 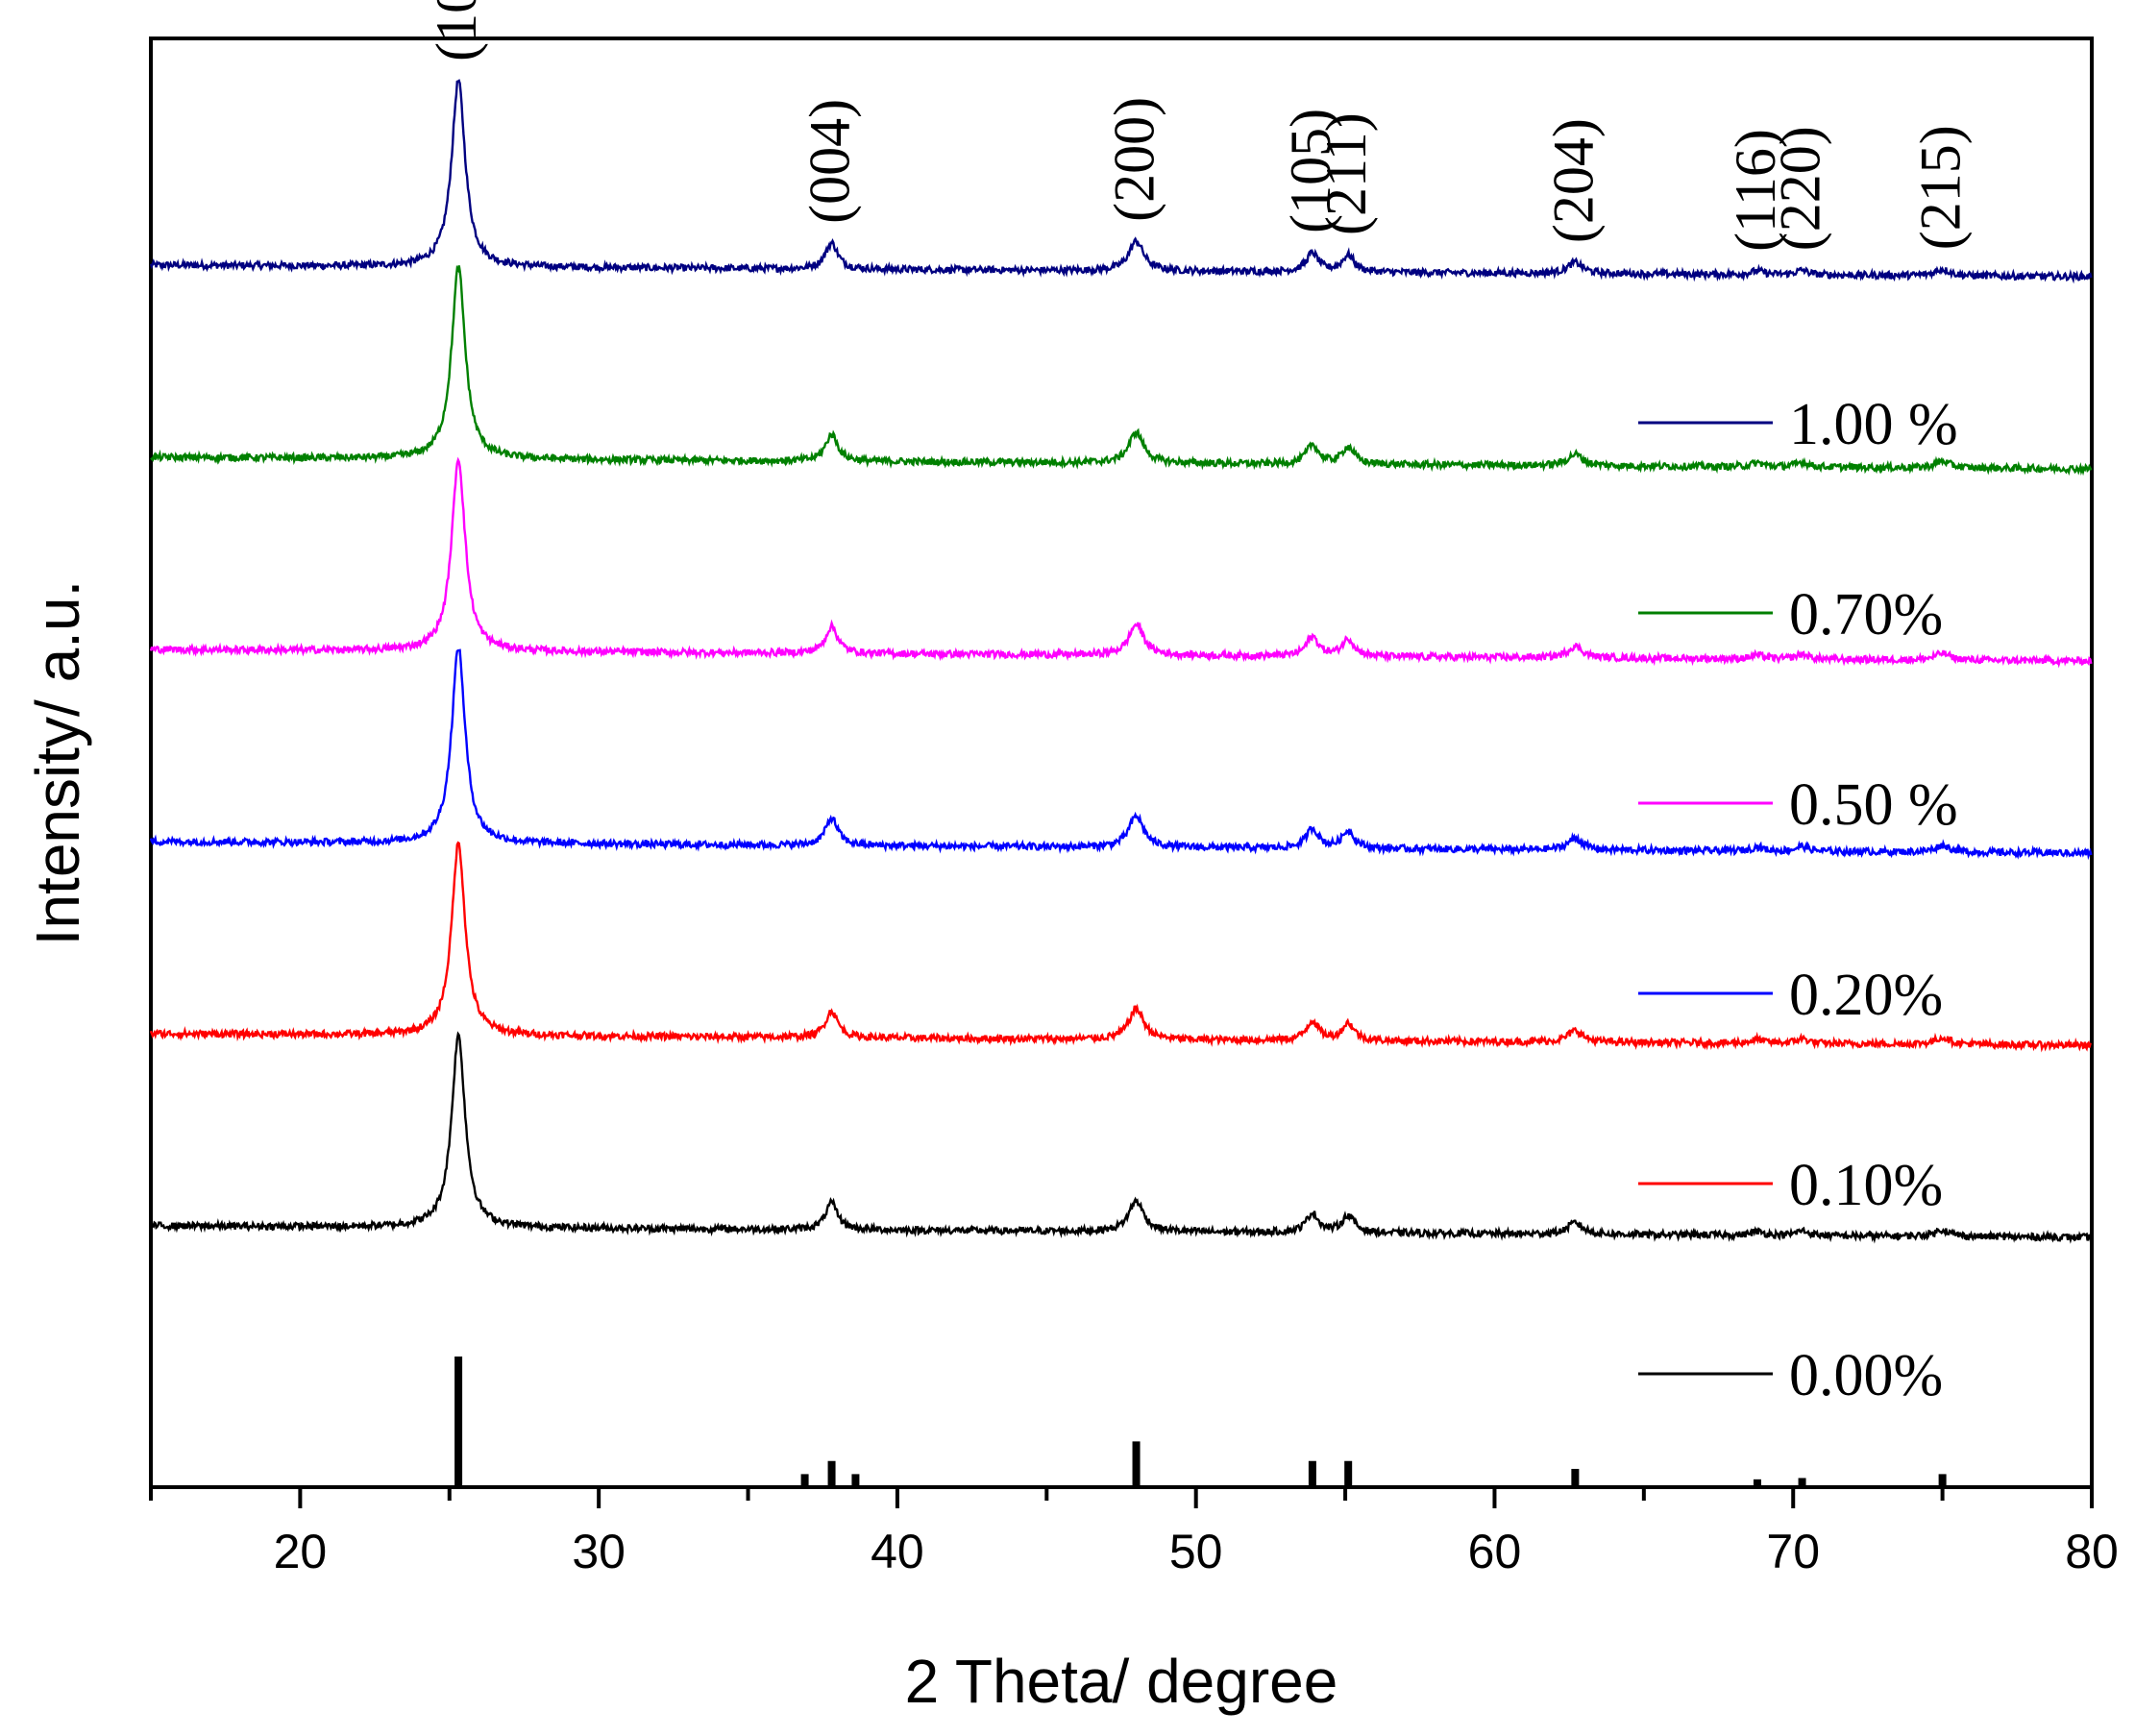 I want to click on peak-label-116: (116), so click(x=1756, y=190).